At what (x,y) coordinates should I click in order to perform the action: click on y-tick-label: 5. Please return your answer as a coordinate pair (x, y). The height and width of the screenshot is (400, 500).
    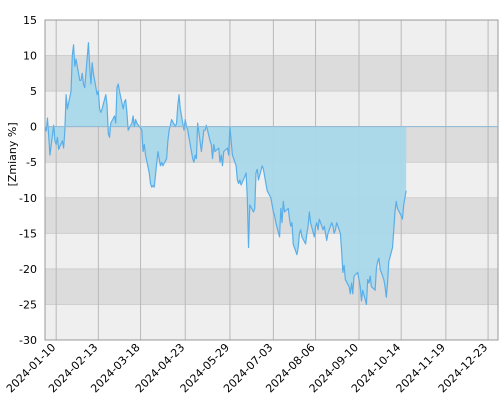
    Looking at the image, I should click on (33, 91).